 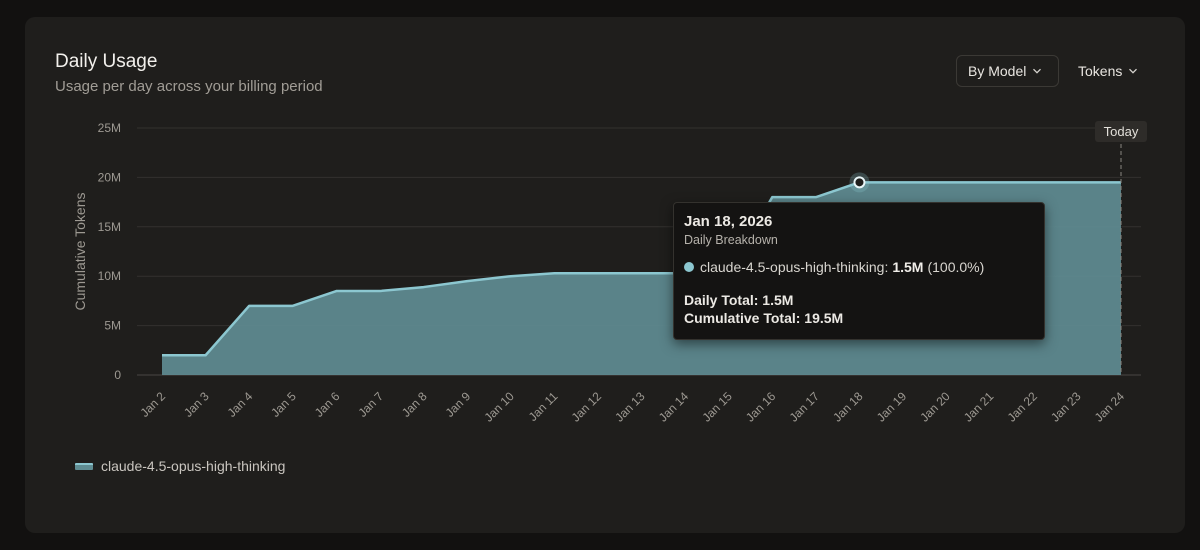 I want to click on page-title: Daily Usage, so click(x=106, y=61).